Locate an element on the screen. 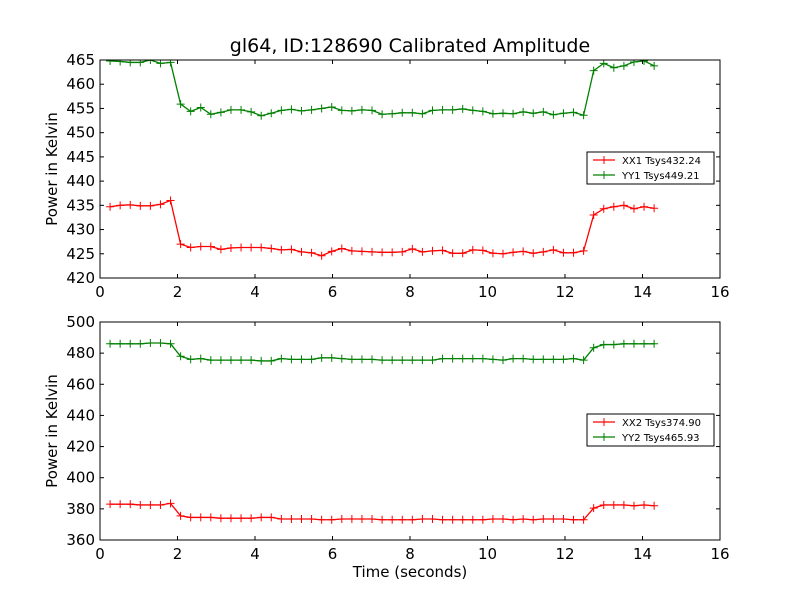  y-tick-label: 440 is located at coordinates (80, 181).